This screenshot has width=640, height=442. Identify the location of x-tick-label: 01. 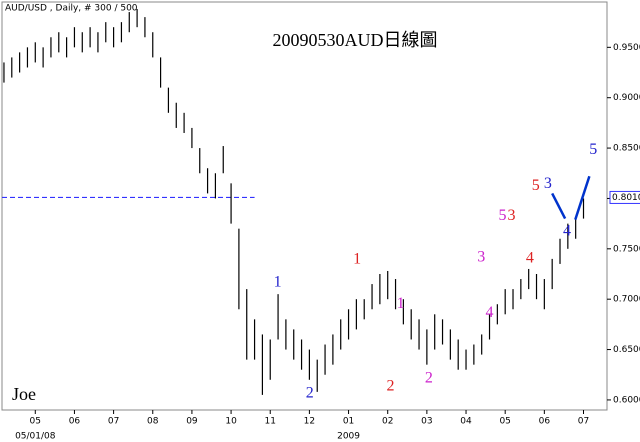
(348, 422).